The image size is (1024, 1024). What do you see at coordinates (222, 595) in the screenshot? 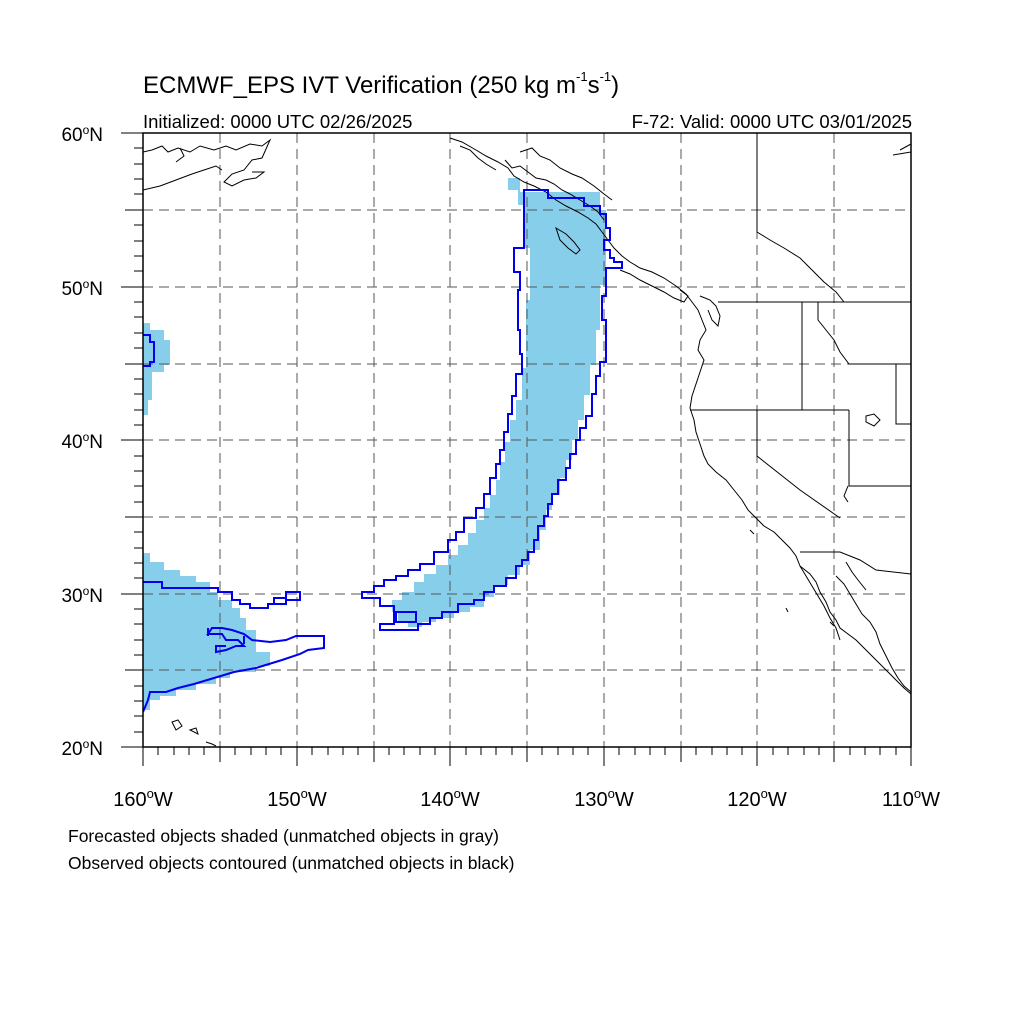
I see `observed-object-southwest` at bounding box center [222, 595].